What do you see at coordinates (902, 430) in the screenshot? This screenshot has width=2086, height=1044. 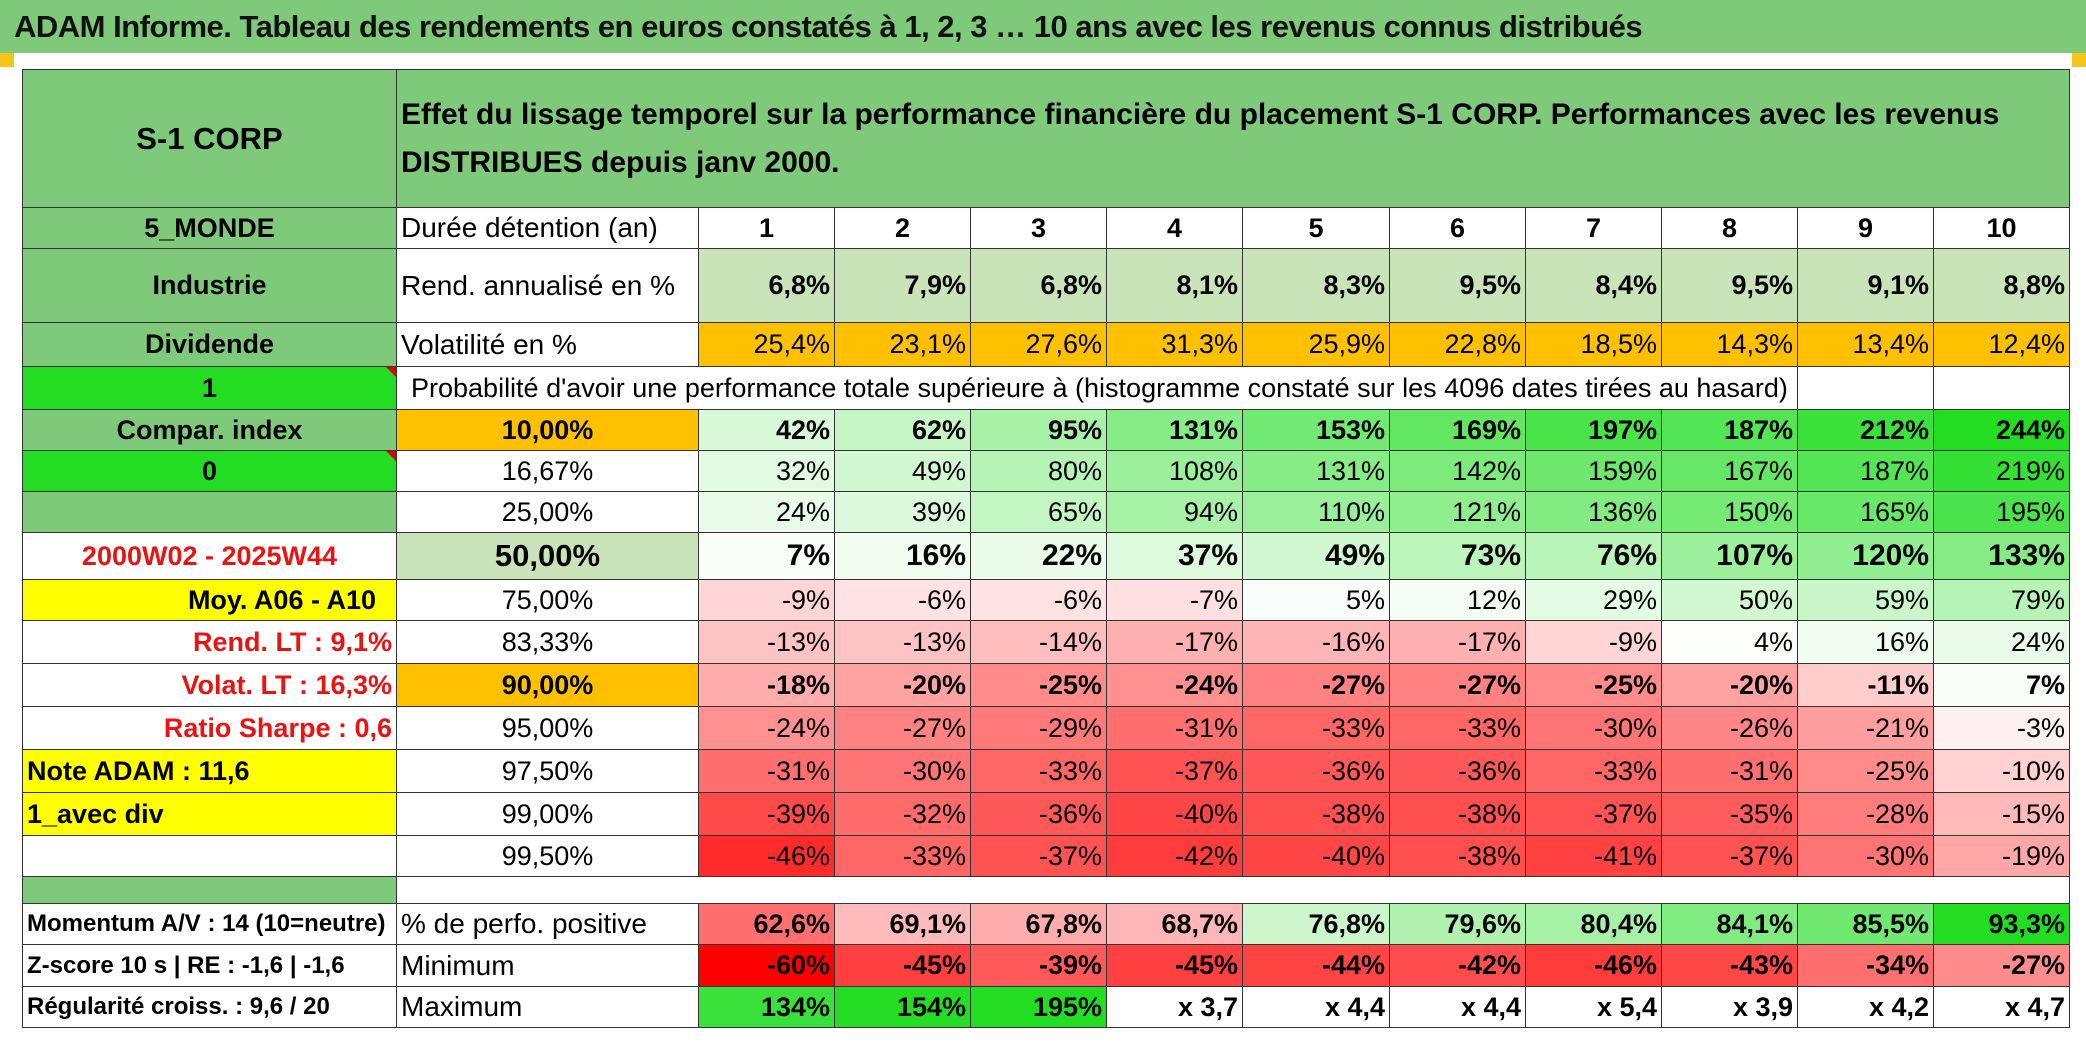 I see `percentile-value-cell: 62%` at bounding box center [902, 430].